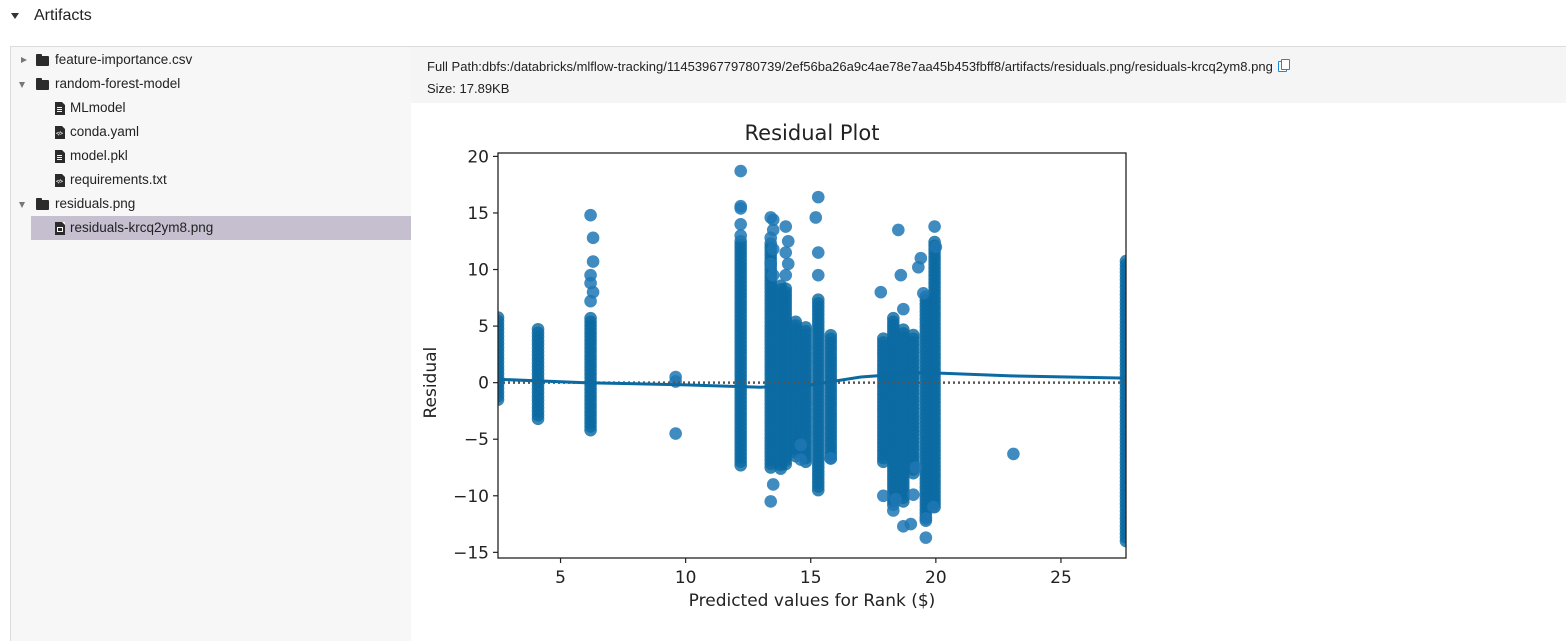  What do you see at coordinates (471, 553) in the screenshot?
I see `y-tick-label: −15` at bounding box center [471, 553].